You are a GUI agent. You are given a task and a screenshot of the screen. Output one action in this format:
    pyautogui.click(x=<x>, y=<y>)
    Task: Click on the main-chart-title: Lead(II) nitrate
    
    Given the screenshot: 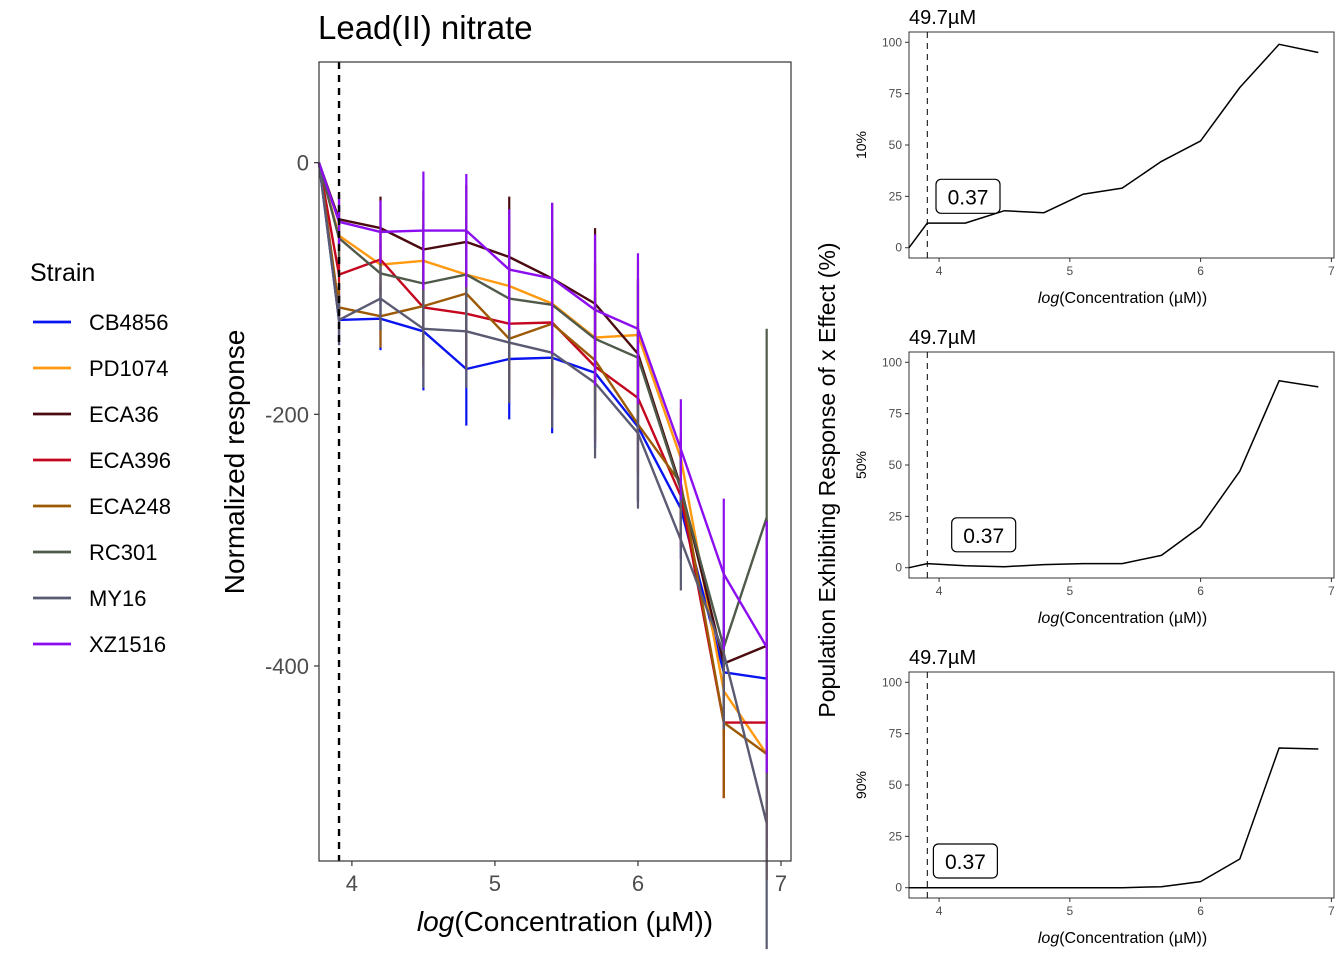 What is the action you would take?
    pyautogui.click(x=425, y=27)
    